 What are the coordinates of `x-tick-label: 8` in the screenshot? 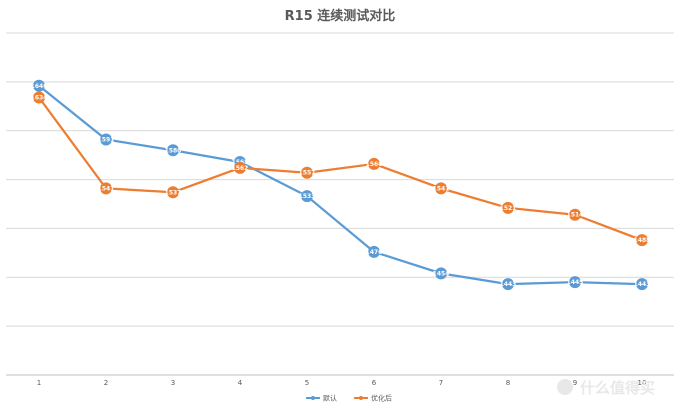 It's located at (508, 383).